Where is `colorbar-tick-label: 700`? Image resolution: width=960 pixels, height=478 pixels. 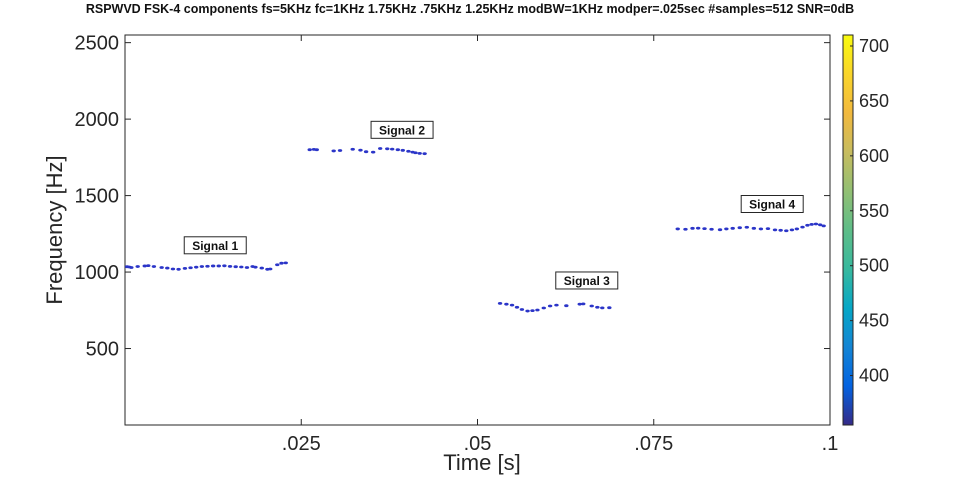
colorbar-tick-label: 700 is located at coordinates (874, 46).